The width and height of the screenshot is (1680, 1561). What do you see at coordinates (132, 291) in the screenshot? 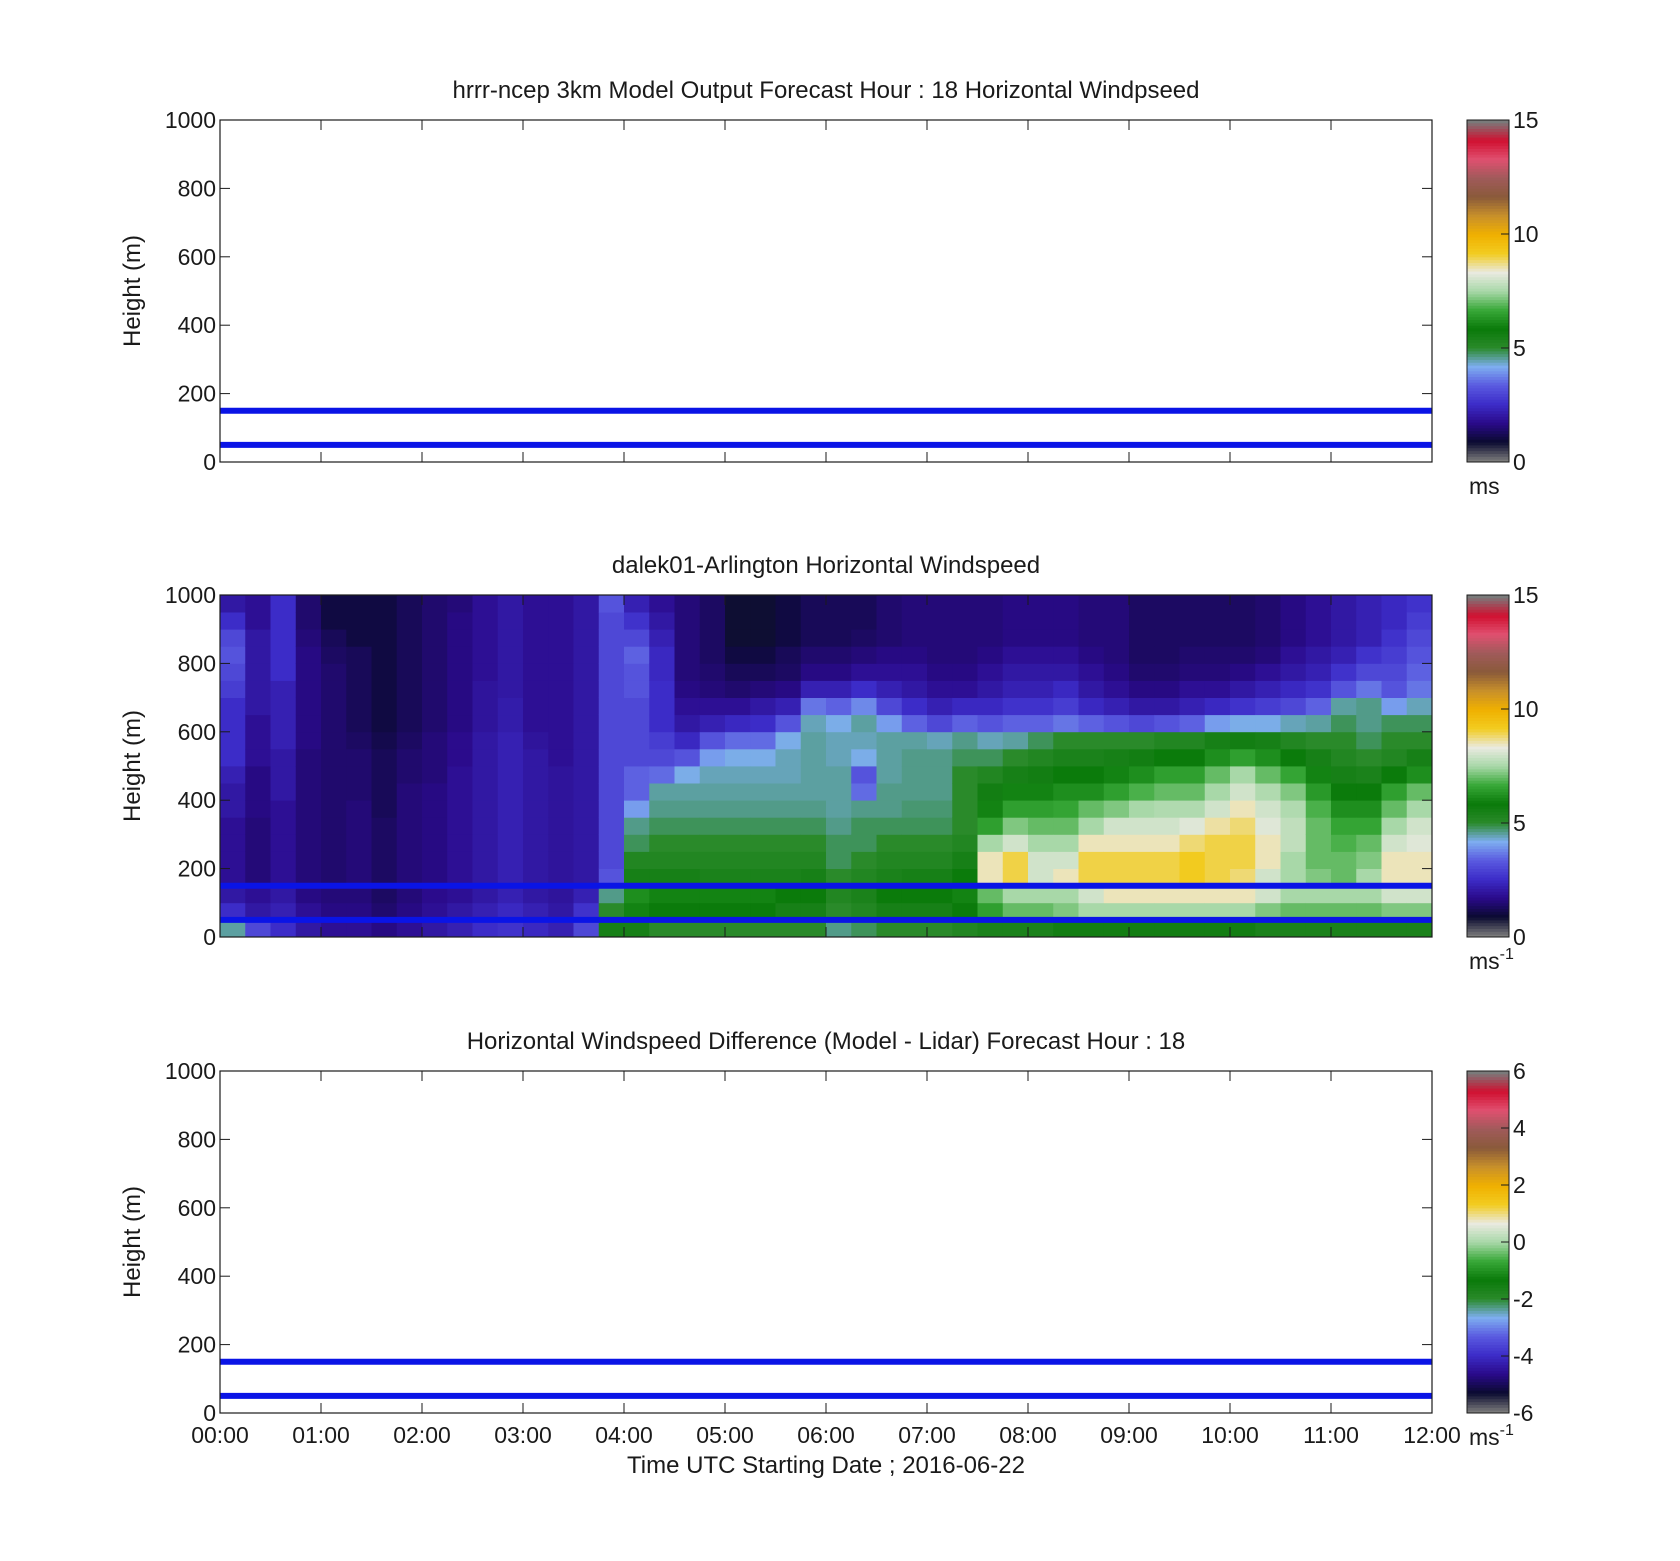
I see `y-axis-label: Height (m)` at bounding box center [132, 291].